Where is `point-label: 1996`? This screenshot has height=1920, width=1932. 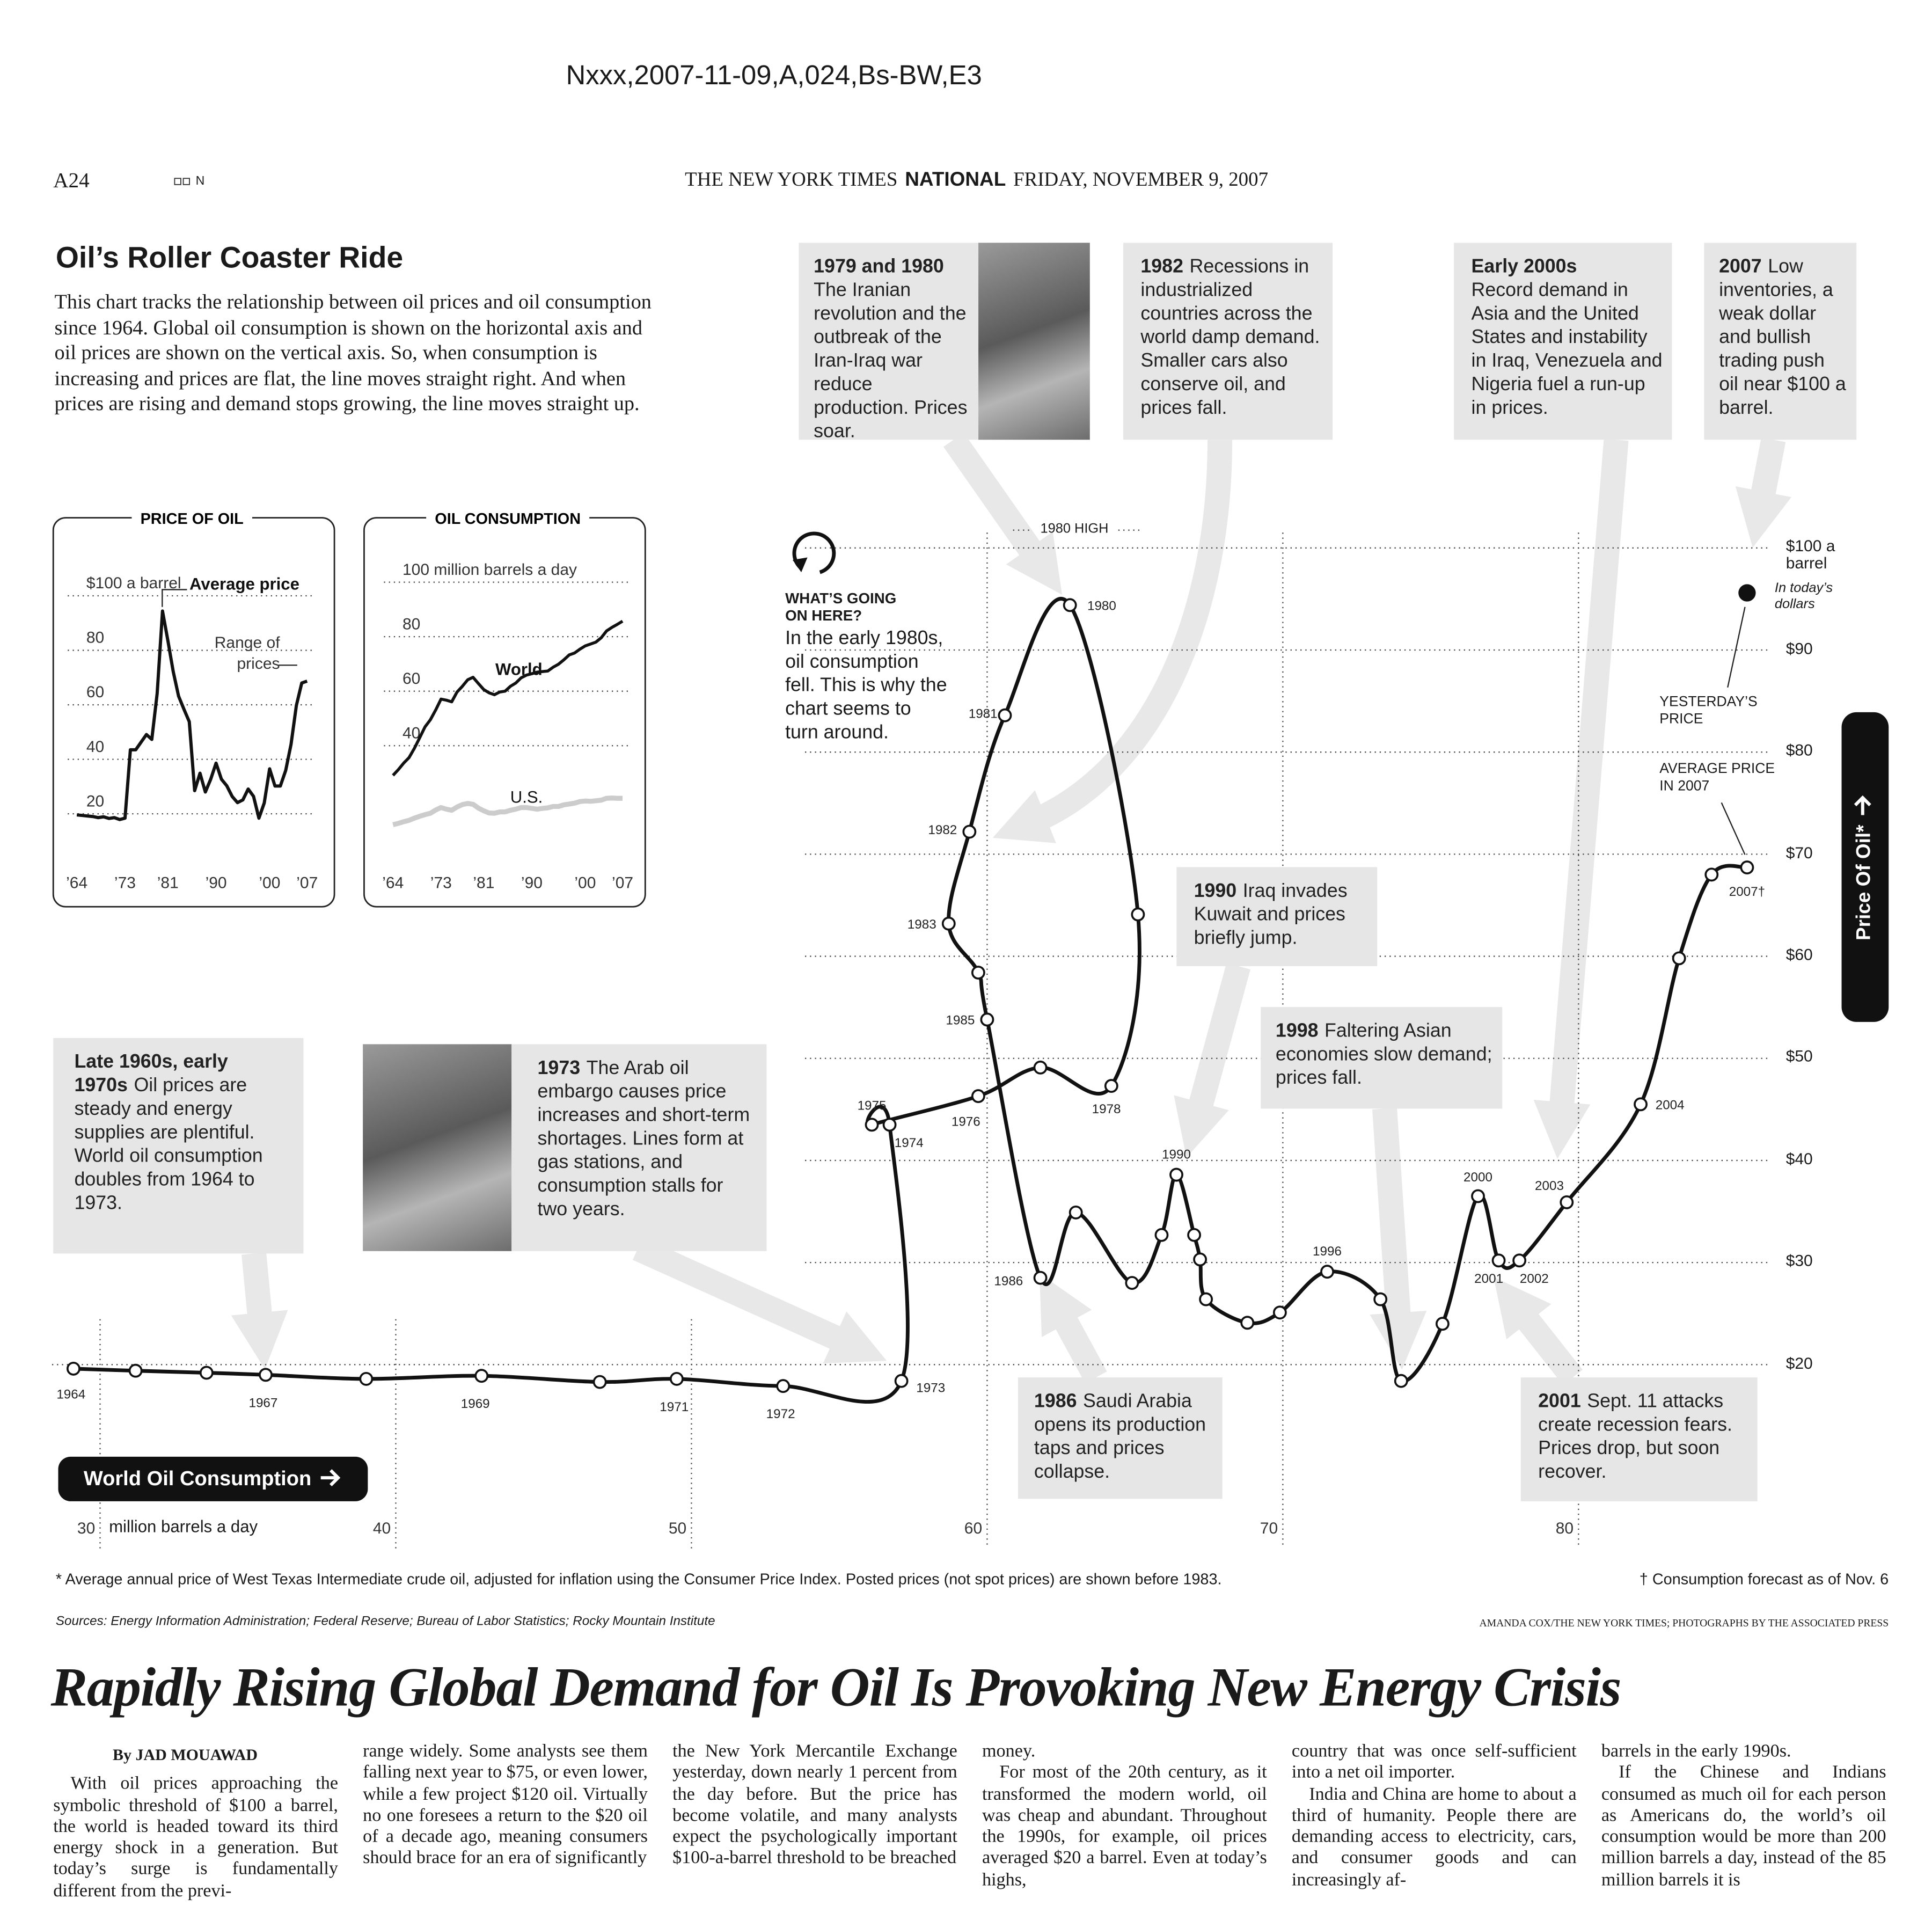 point-label: 1996 is located at coordinates (1327, 1251).